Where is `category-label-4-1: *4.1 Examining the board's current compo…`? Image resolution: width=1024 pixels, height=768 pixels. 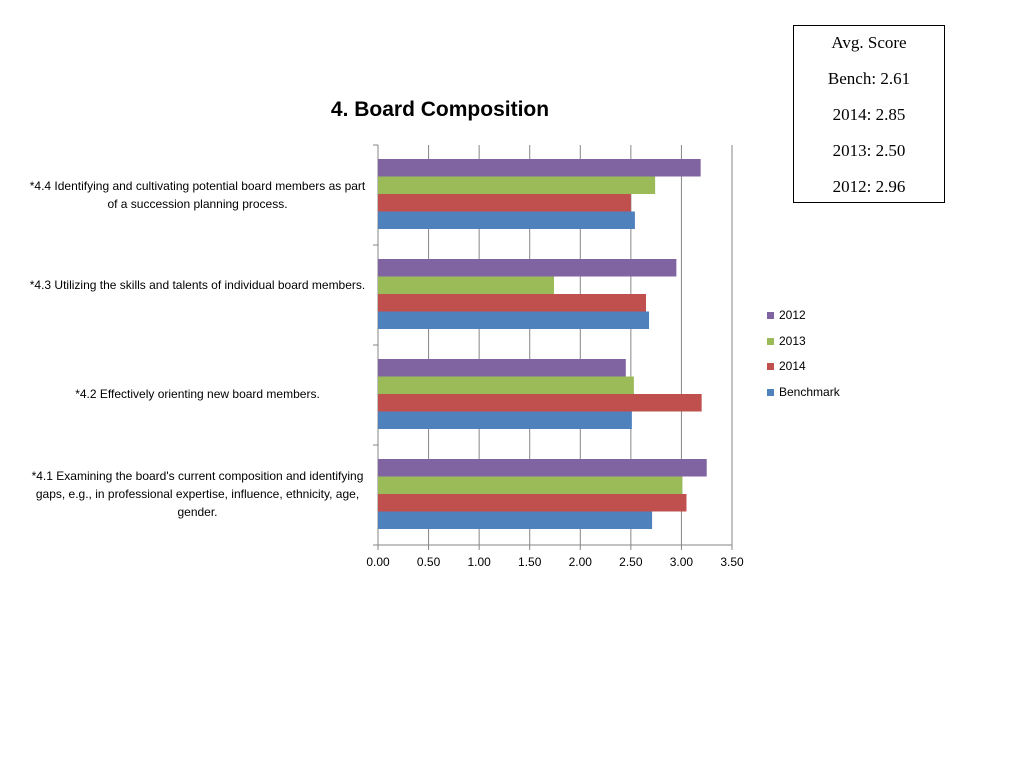
category-label-4-1: *4.1 Examining the board's current compo… is located at coordinates (197, 494).